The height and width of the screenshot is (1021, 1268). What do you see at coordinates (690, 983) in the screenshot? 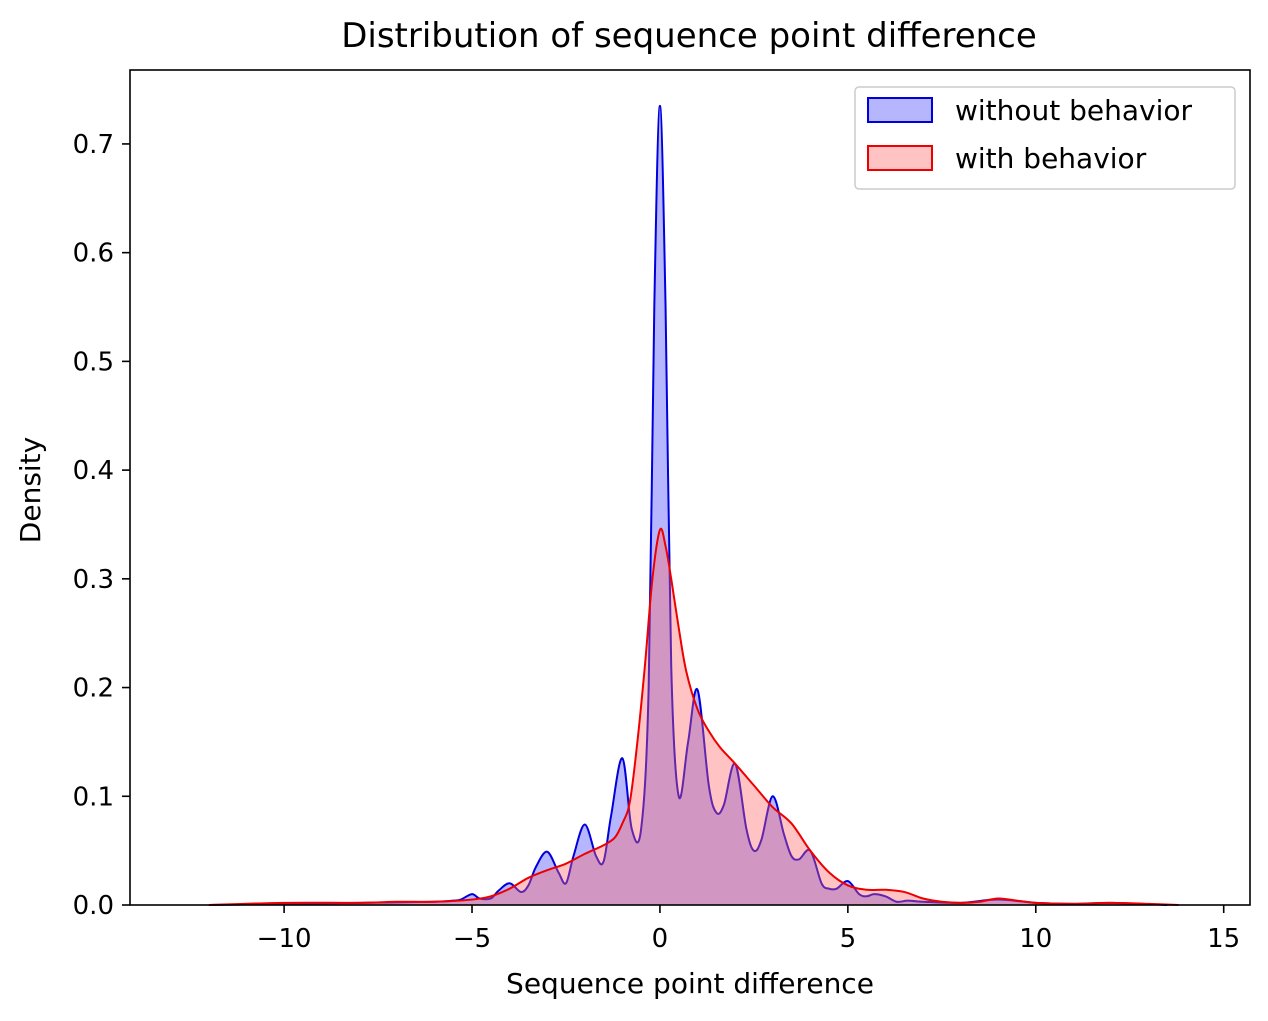
I see `x-axis-label: Sequence point difference` at bounding box center [690, 983].